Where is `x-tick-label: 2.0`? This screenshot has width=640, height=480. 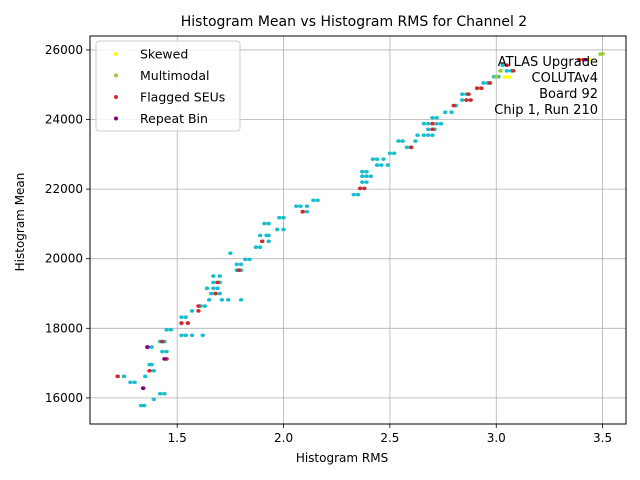 x-tick-label: 2.0 is located at coordinates (283, 438).